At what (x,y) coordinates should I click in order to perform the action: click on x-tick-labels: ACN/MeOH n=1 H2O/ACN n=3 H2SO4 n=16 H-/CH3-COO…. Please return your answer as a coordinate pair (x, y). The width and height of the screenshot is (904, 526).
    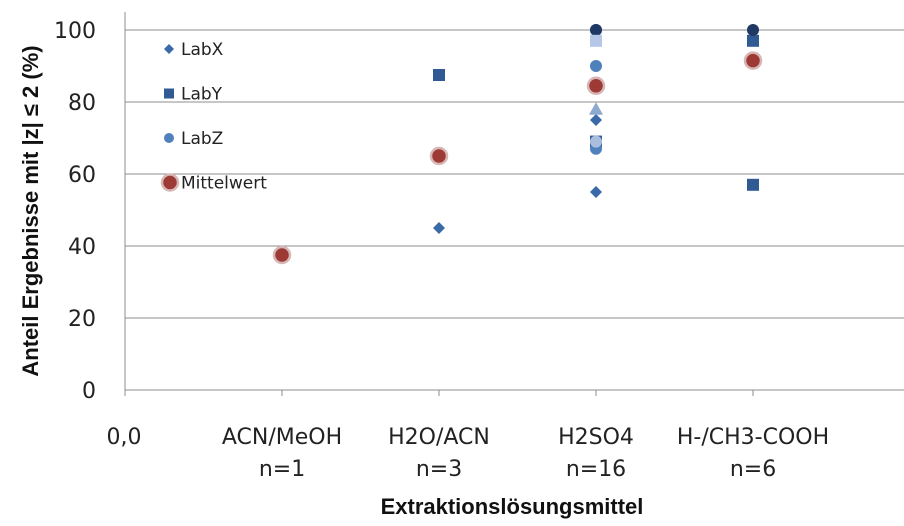
    Looking at the image, I should click on (525, 453).